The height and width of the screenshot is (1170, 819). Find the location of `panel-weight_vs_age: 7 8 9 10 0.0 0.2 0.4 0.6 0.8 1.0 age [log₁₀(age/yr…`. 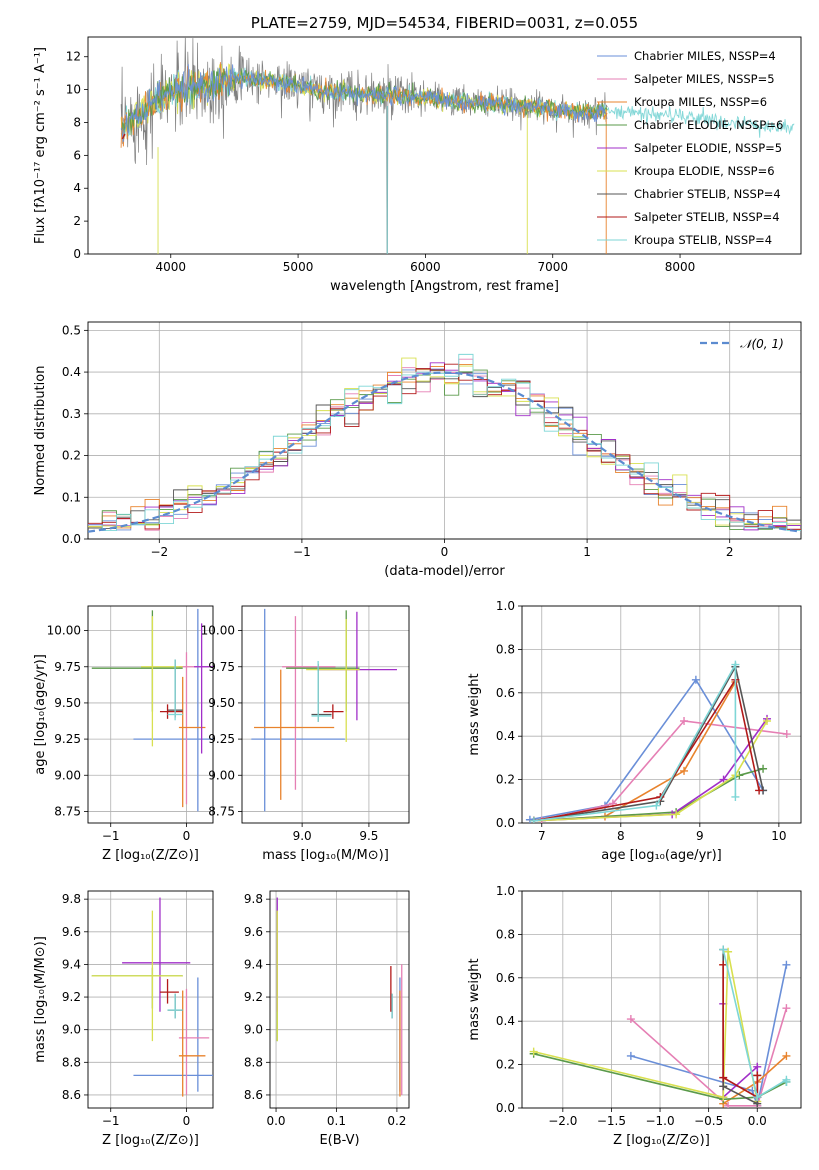

panel-weight_vs_age: 7 8 9 10 0.0 0.2 0.4 0.6 0.8 1.0 age [log₁₀(age/yr… is located at coordinates (634, 731).